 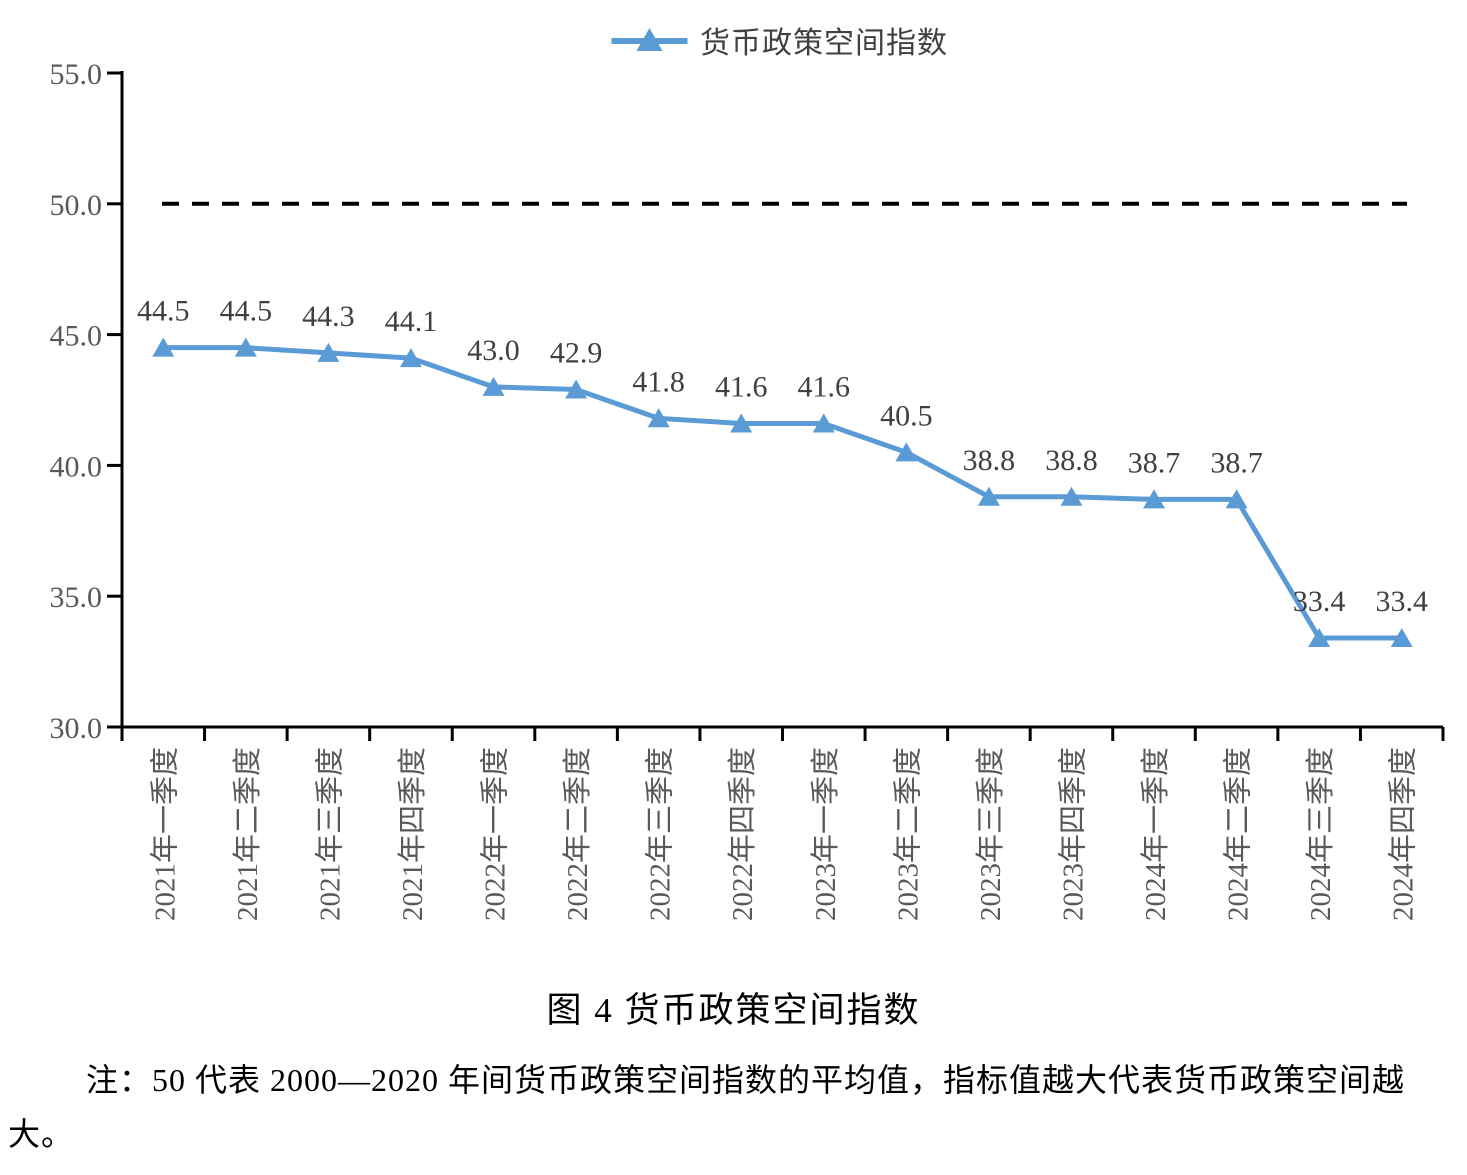 I want to click on x-axis-category-label: 2022年一季度, so click(x=495, y=834).